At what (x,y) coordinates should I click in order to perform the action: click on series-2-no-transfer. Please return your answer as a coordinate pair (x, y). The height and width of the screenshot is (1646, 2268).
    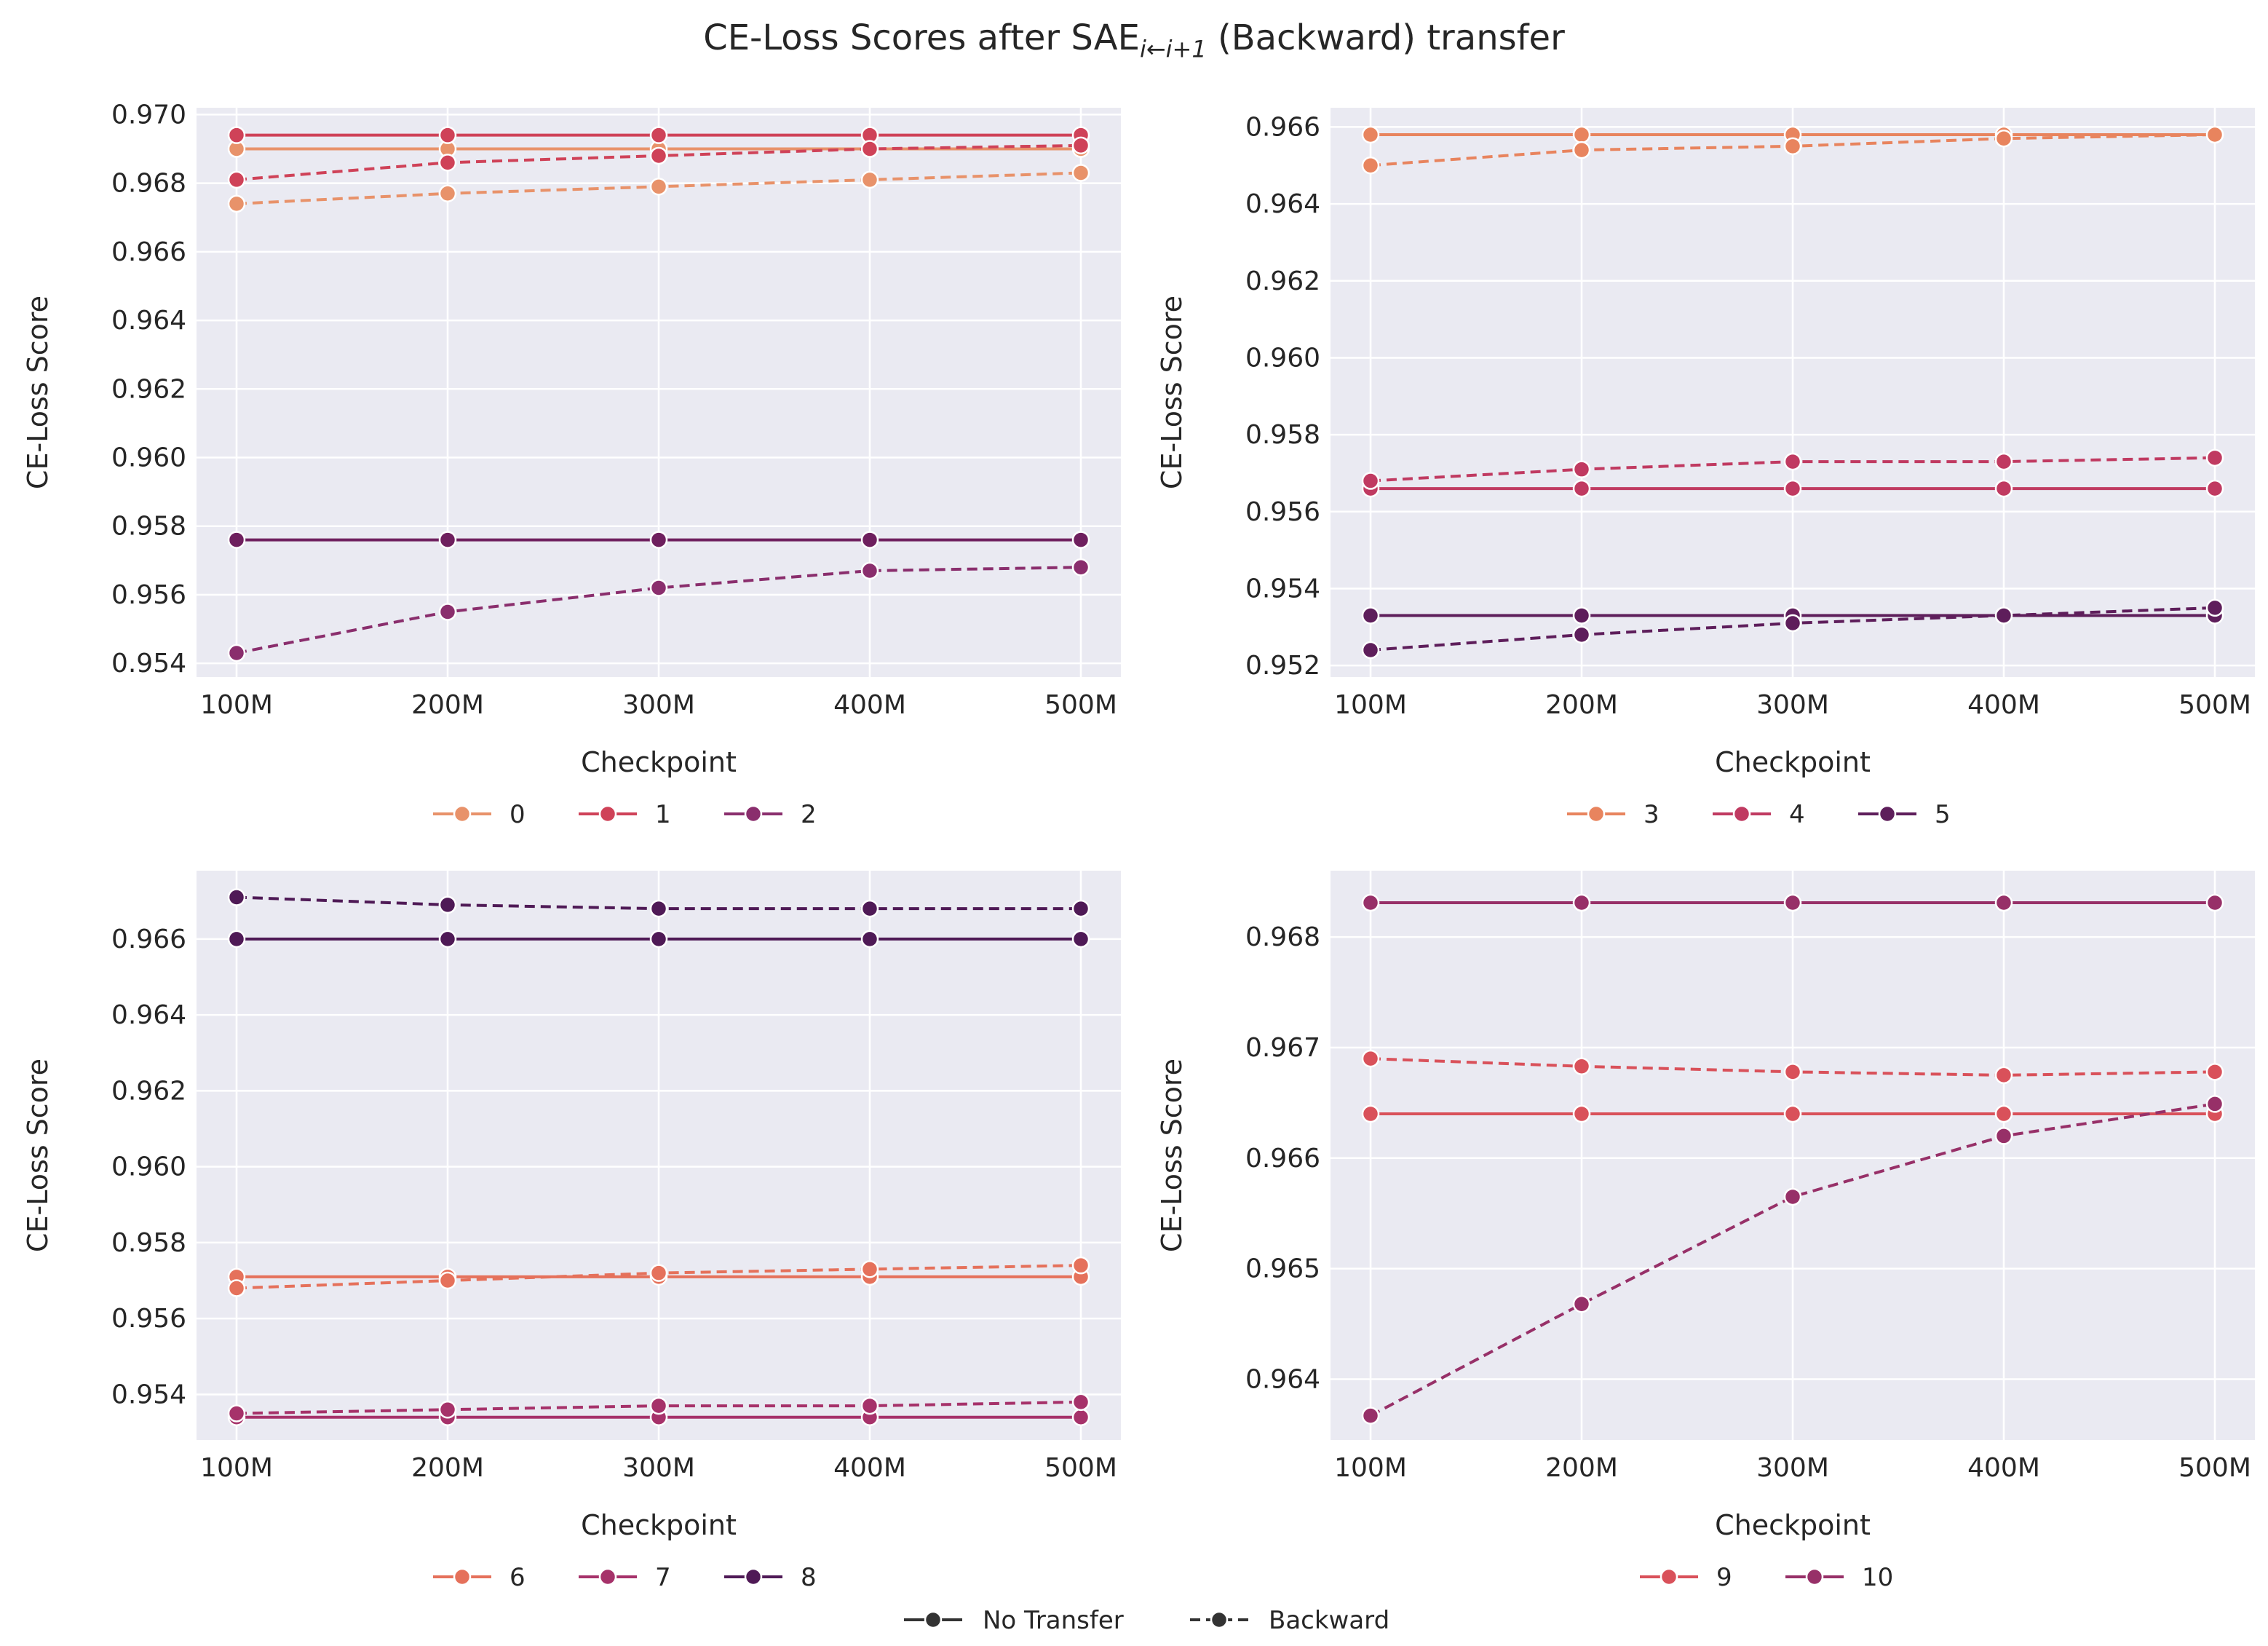
    Looking at the image, I should click on (658, 540).